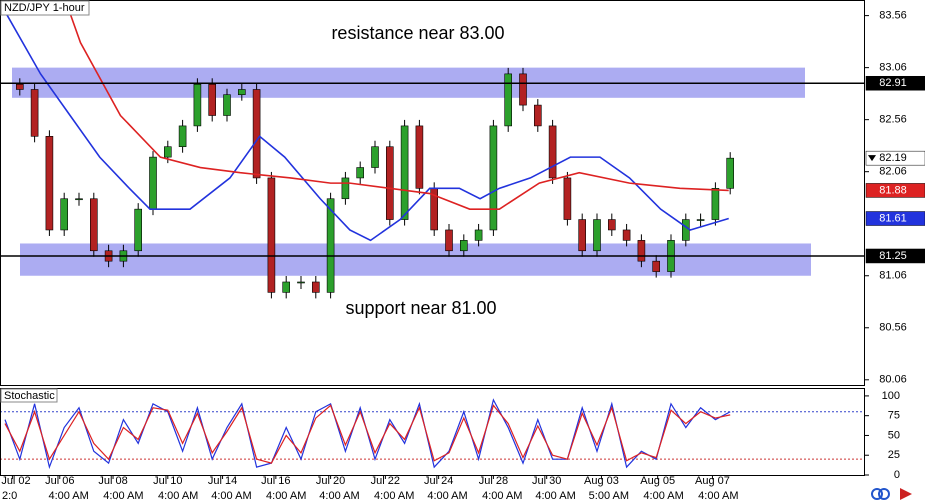 The height and width of the screenshot is (503, 925). Describe the element at coordinates (894, 435) in the screenshot. I see `stoch-tick-label: 50` at that location.